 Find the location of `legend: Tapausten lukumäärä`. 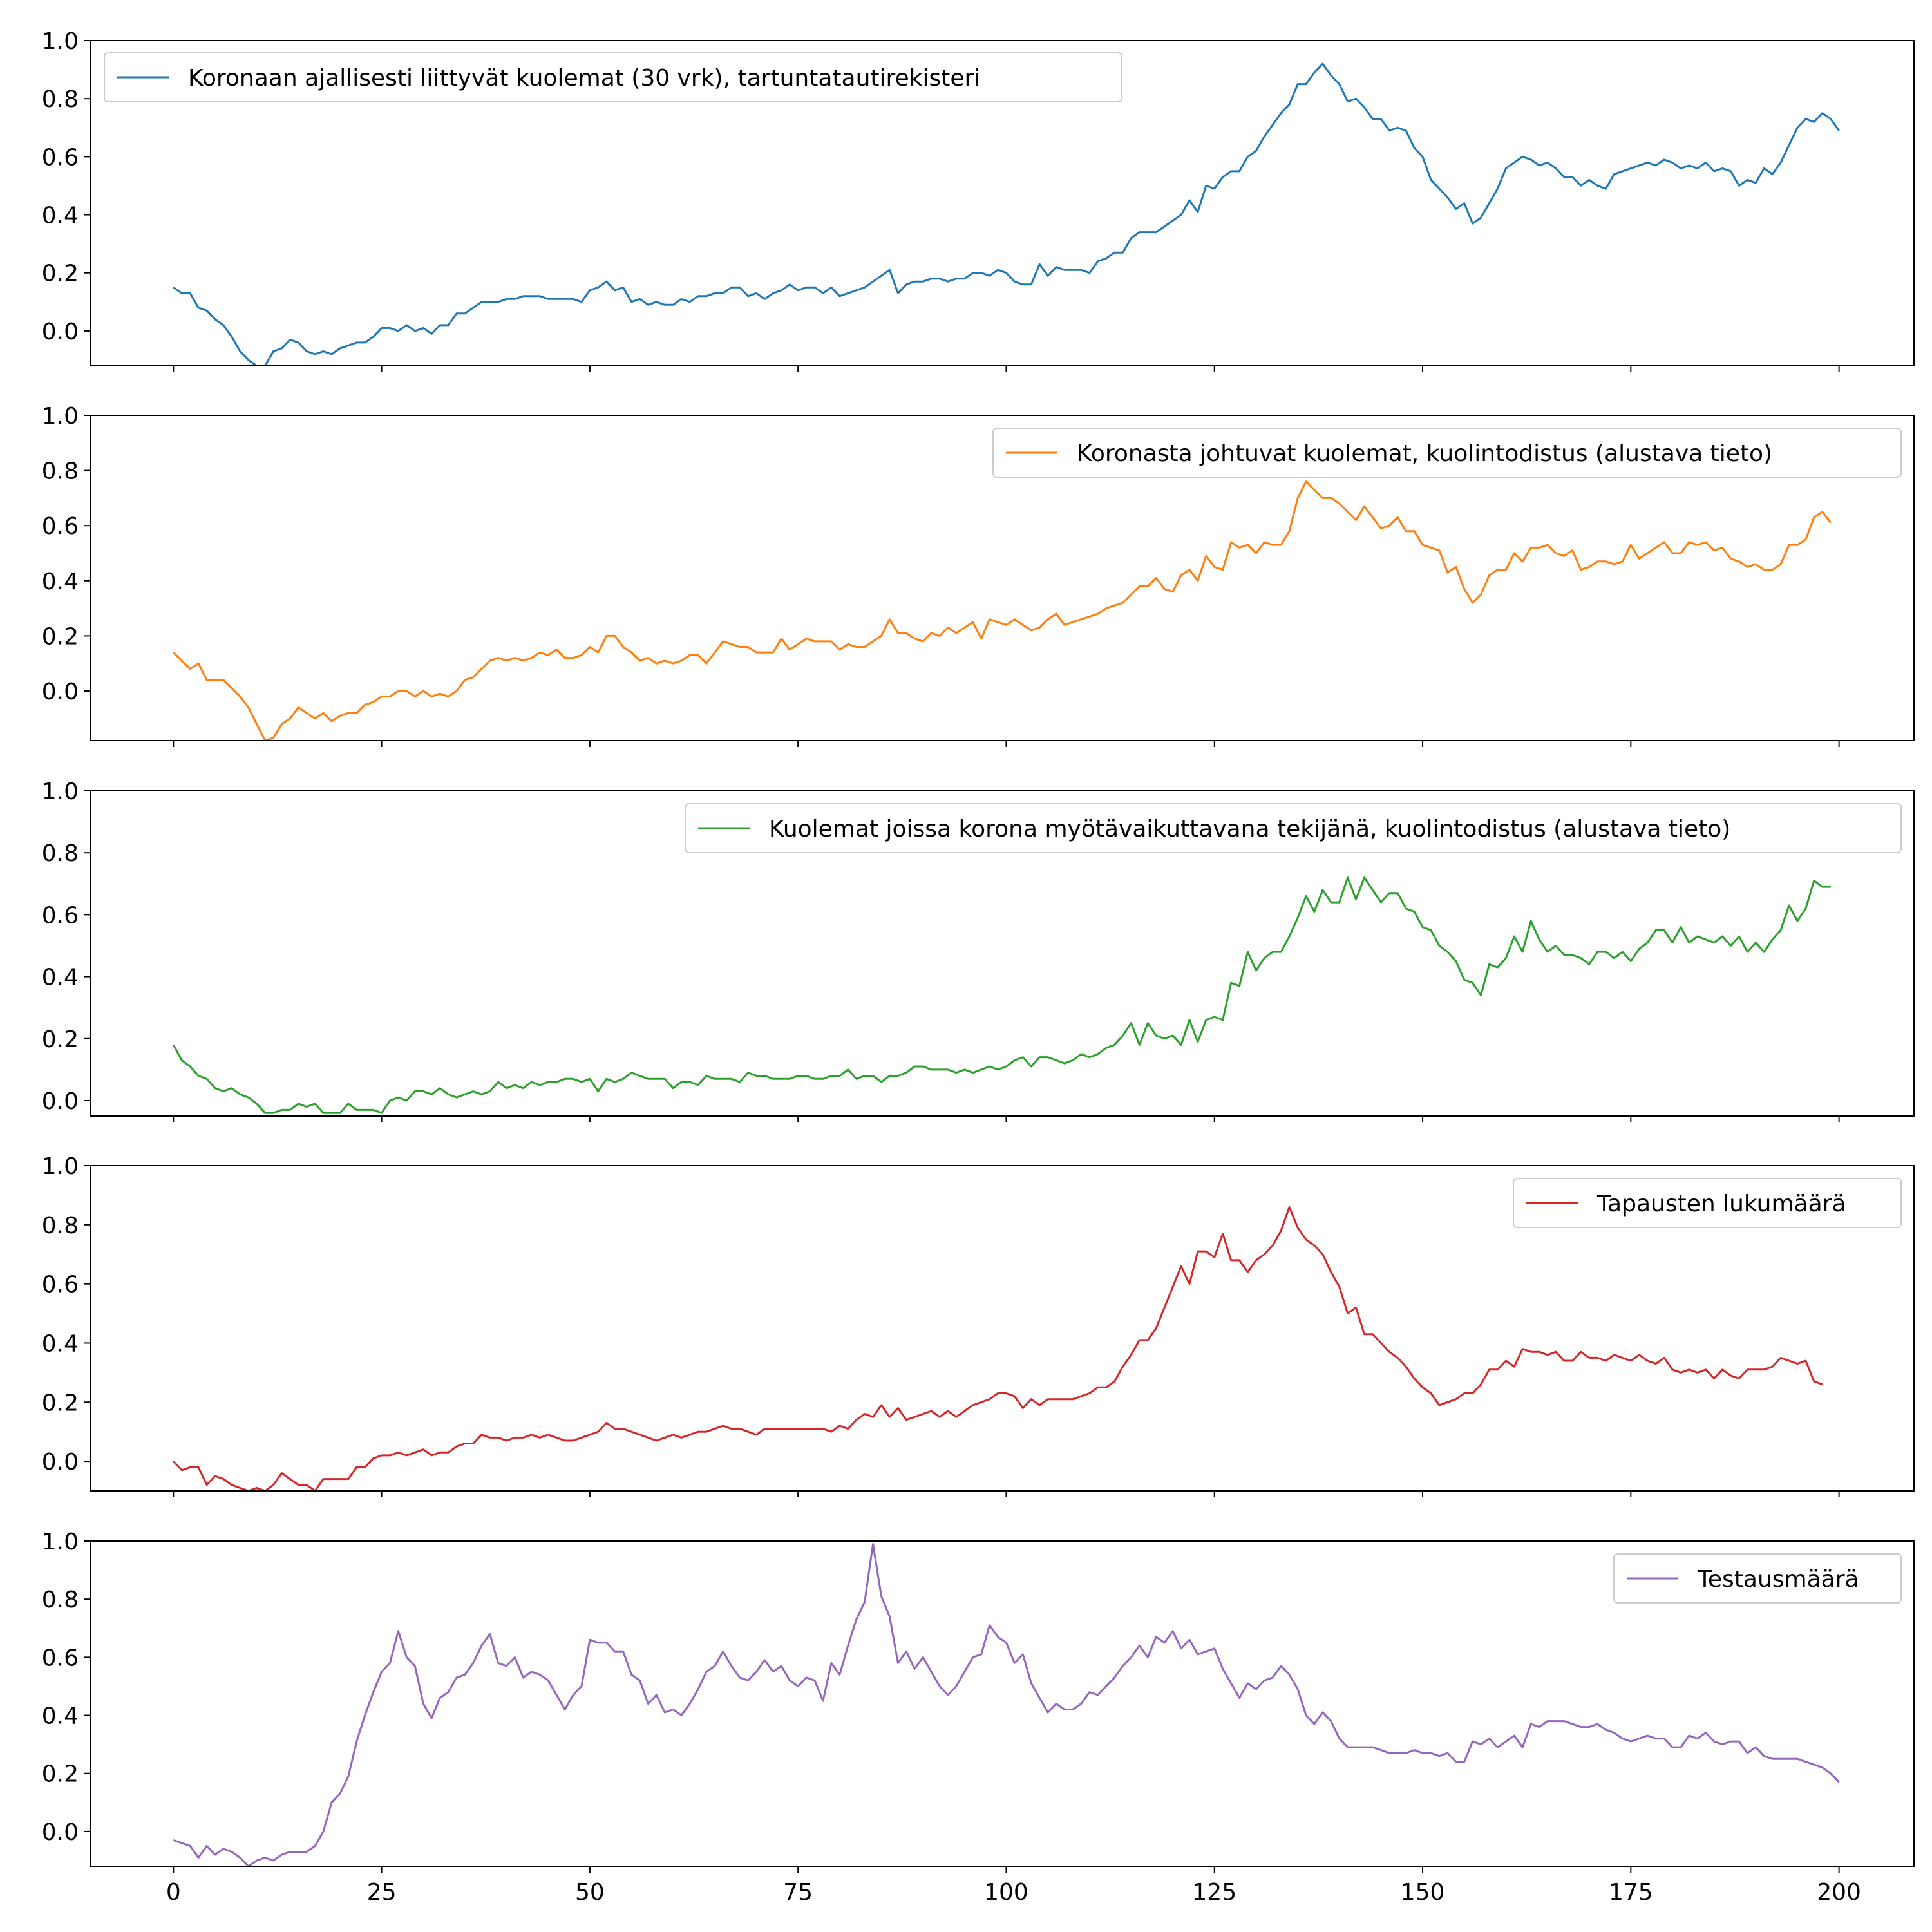

legend: Tapausten lukumäärä is located at coordinates (1708, 1203).